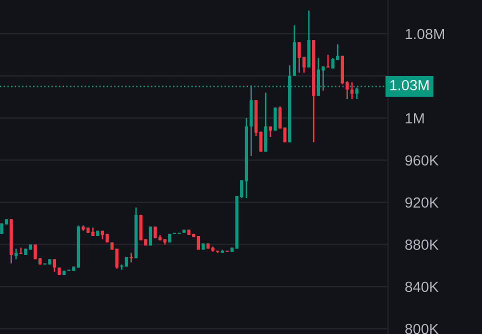  Describe the element at coordinates (415, 118) in the screenshot. I see `y-tick-label: 1M` at that location.